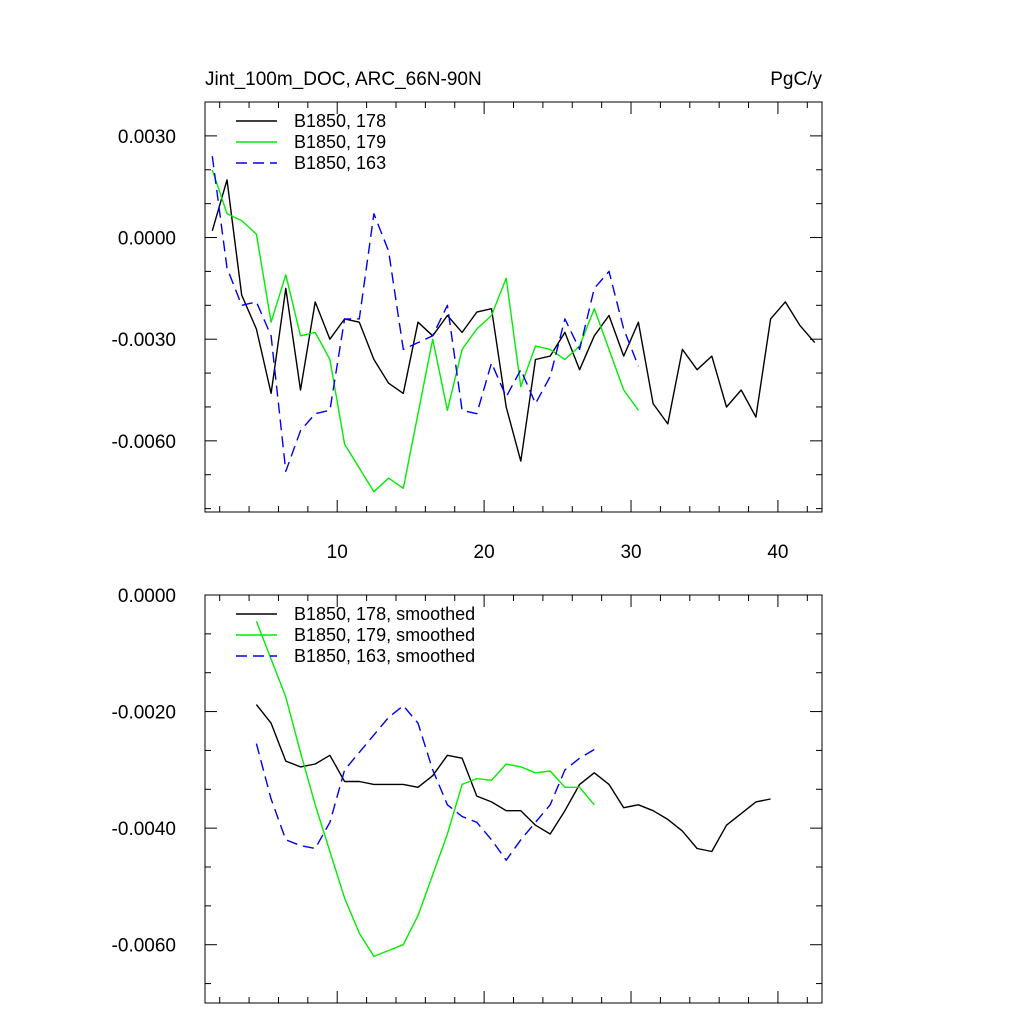 The height and width of the screenshot is (1029, 1024). What do you see at coordinates (147, 137) in the screenshot?
I see `top-y-tick-label: 0.0030` at bounding box center [147, 137].